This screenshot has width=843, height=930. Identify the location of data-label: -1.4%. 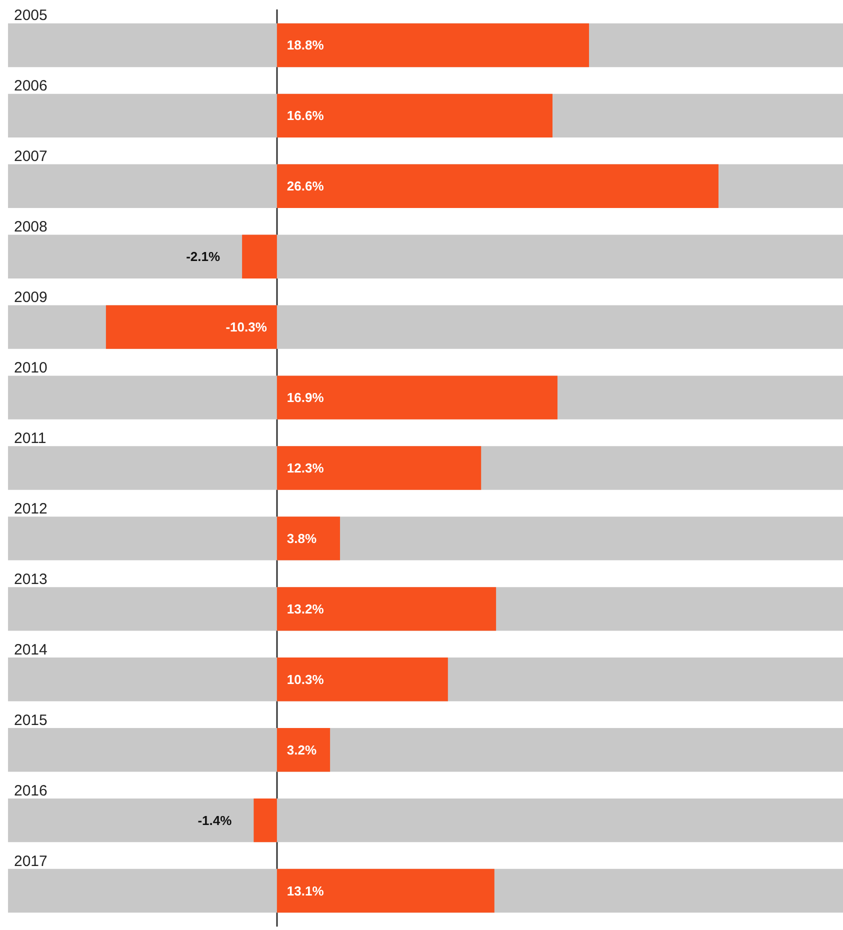
(215, 820).